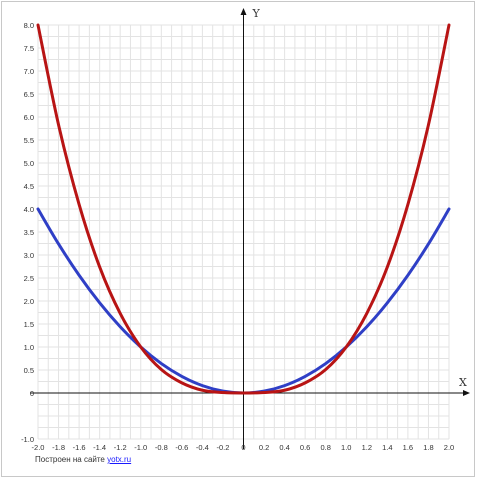 Image resolution: width=478 pixels, height=480 pixels. Describe the element at coordinates (29, 255) in the screenshot. I see `y-tick-label: 3.0` at that location.